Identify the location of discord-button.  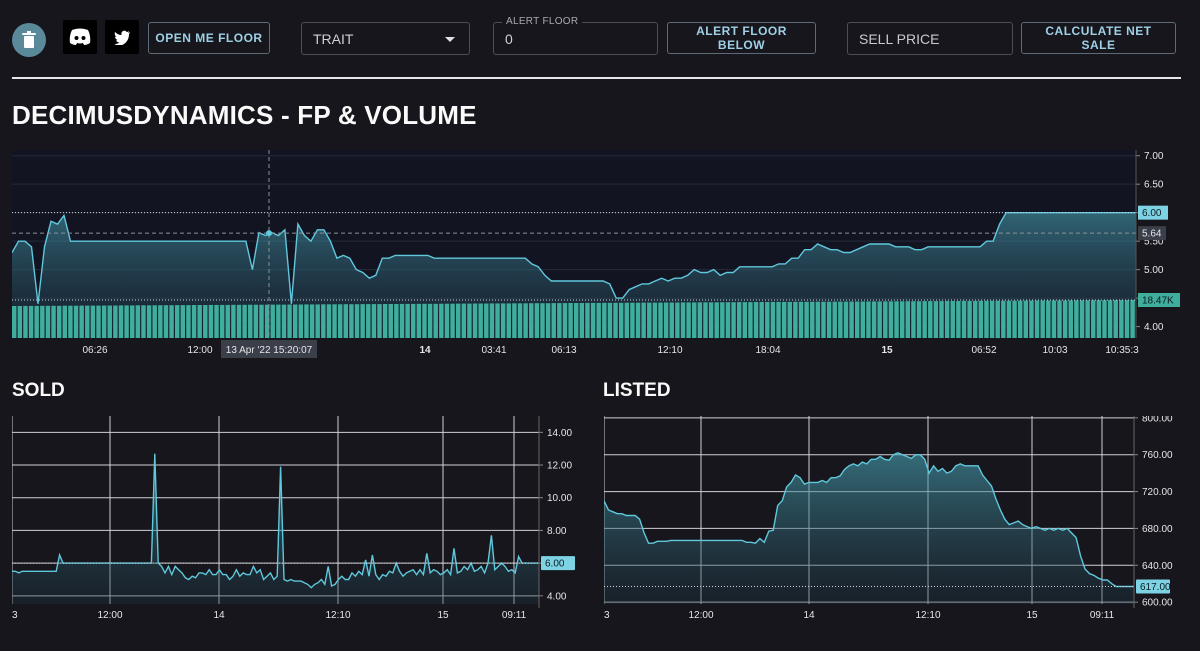
(80, 37).